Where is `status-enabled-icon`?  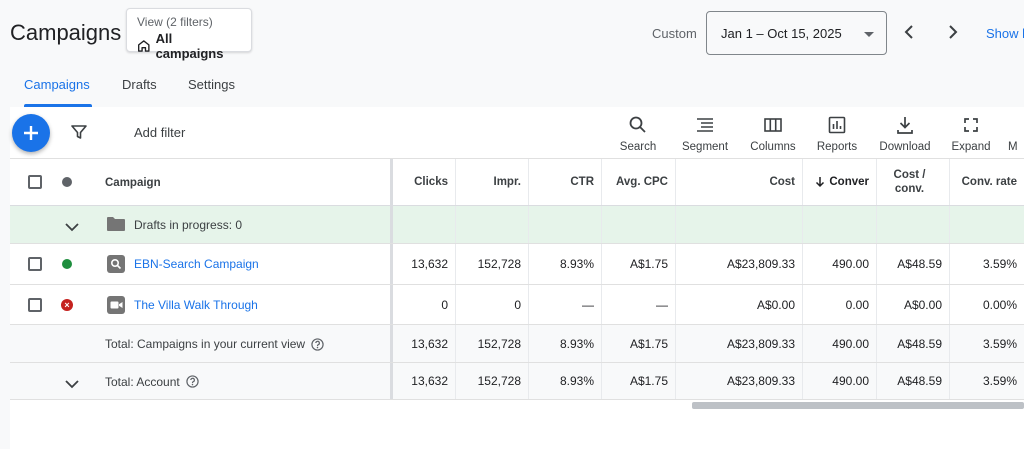
status-enabled-icon is located at coordinates (67, 264).